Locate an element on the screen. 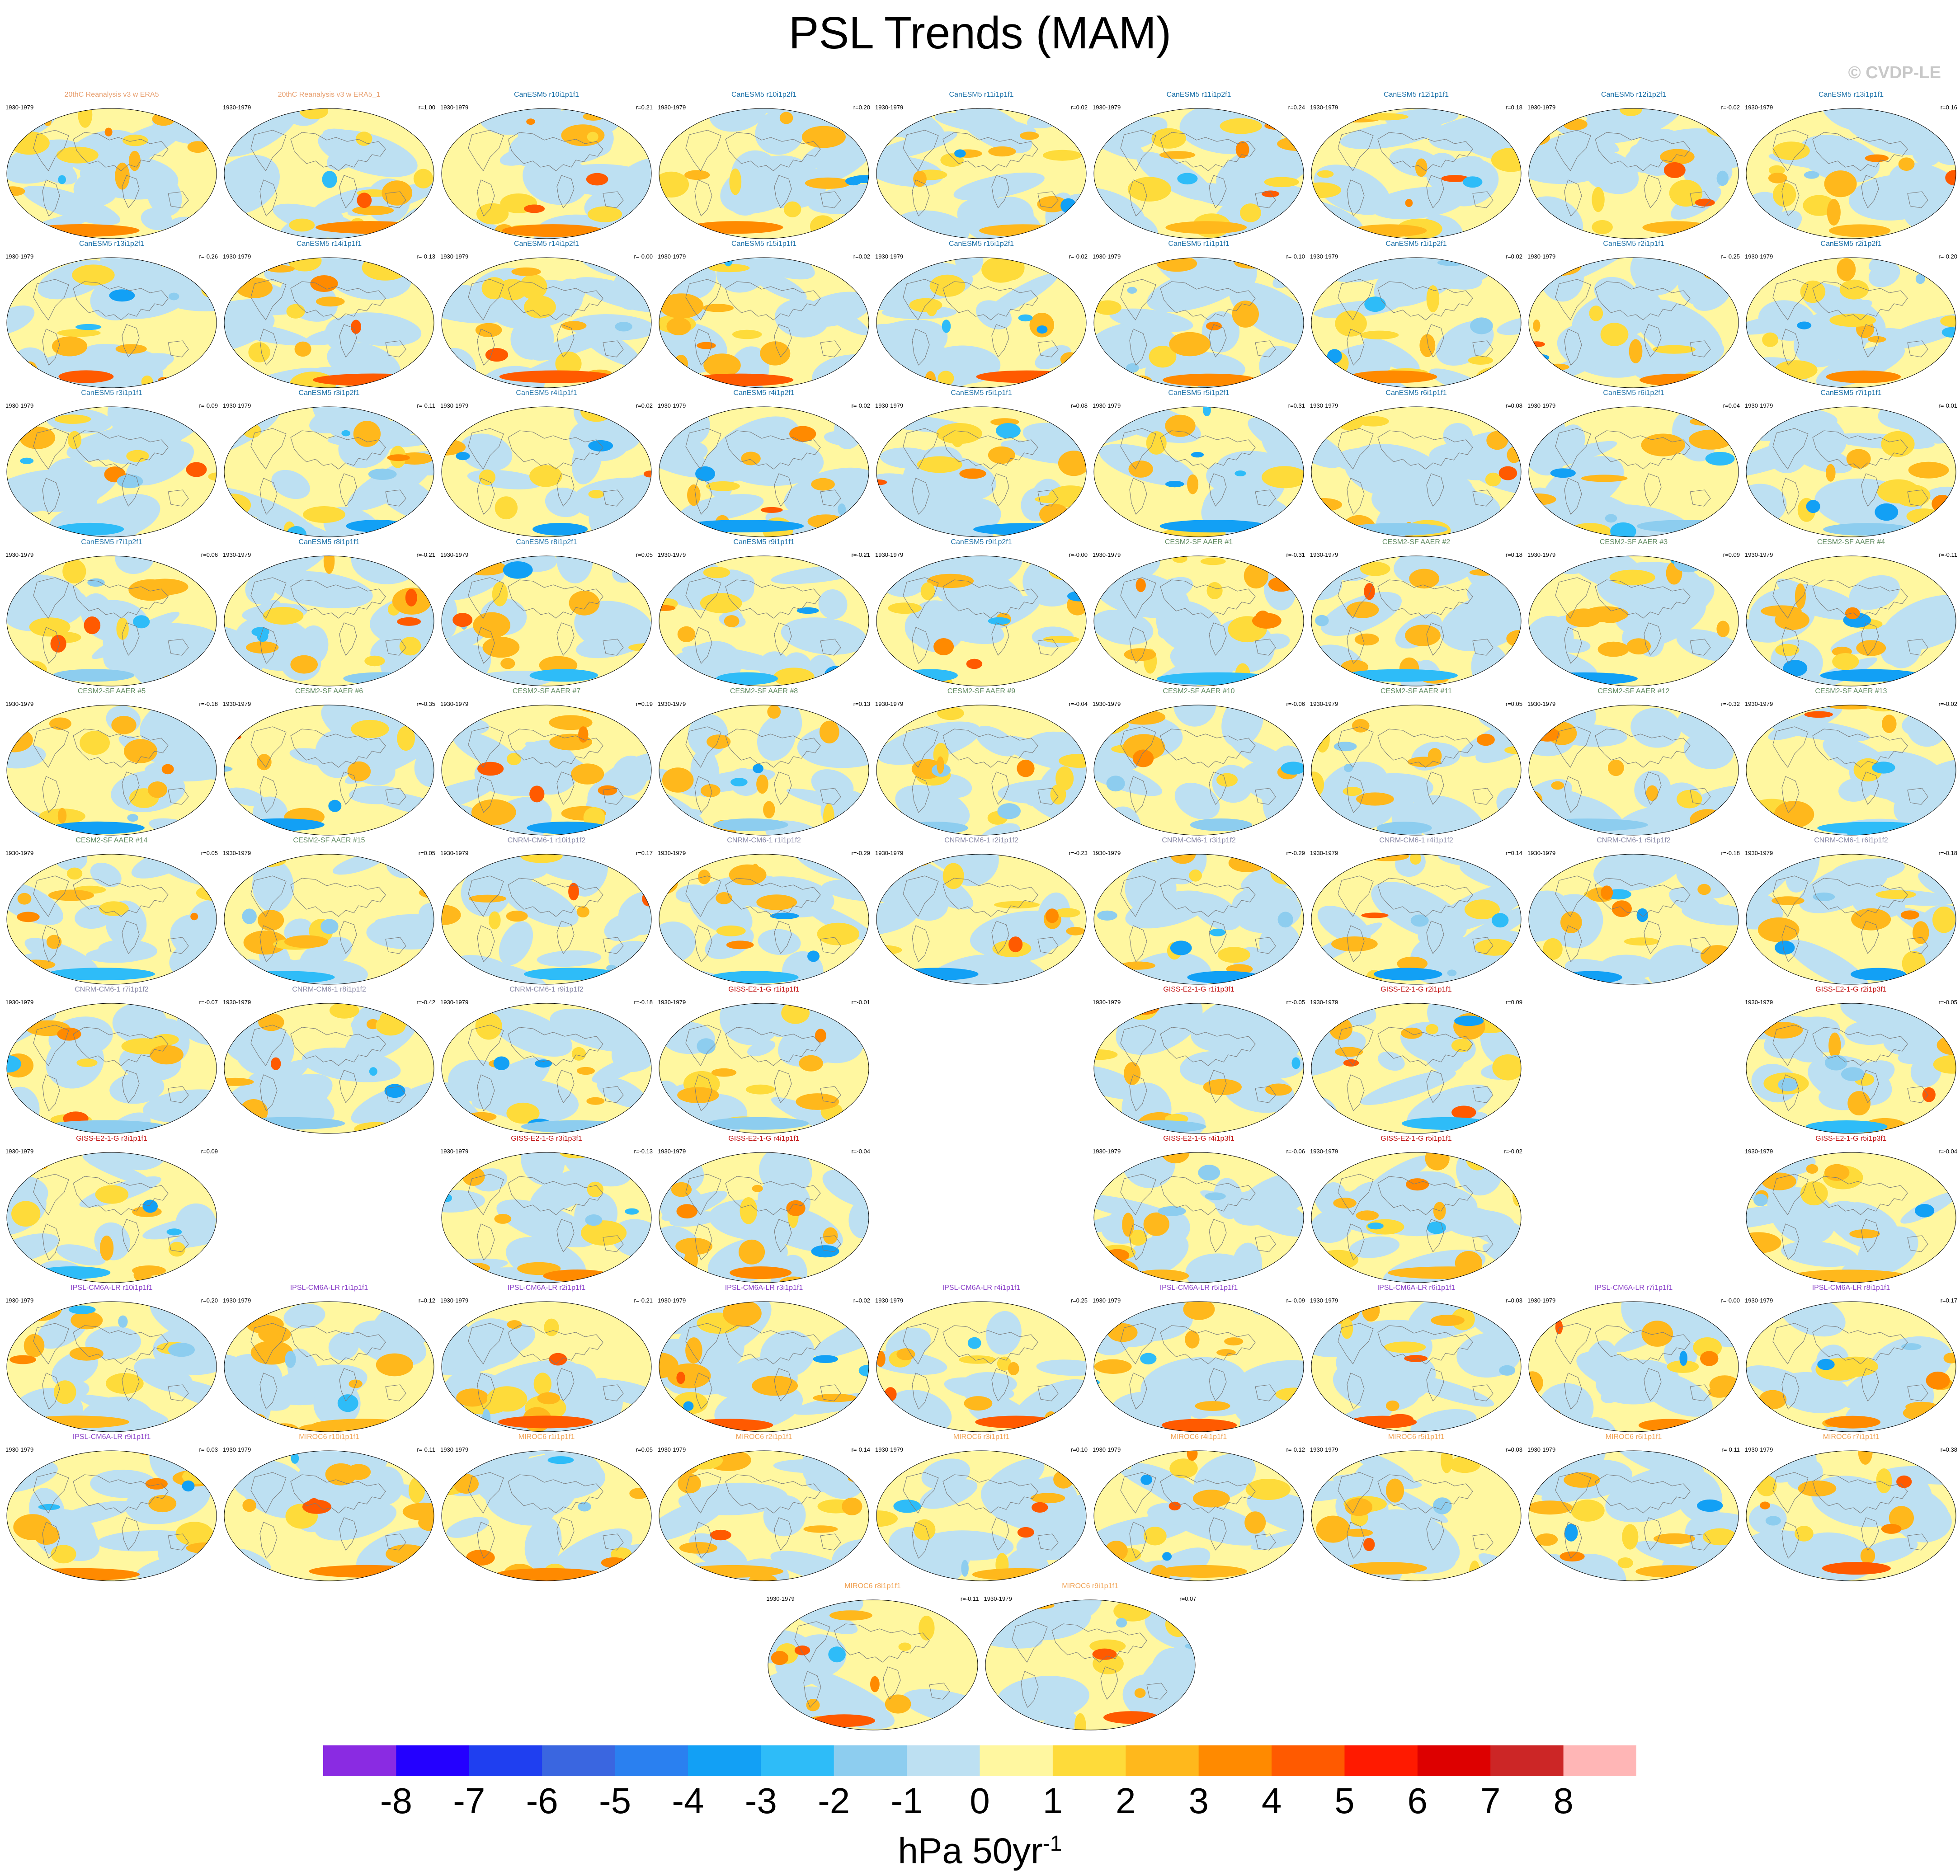  panel-title: CanESM5 r9i1p2f1 is located at coordinates (981, 542).